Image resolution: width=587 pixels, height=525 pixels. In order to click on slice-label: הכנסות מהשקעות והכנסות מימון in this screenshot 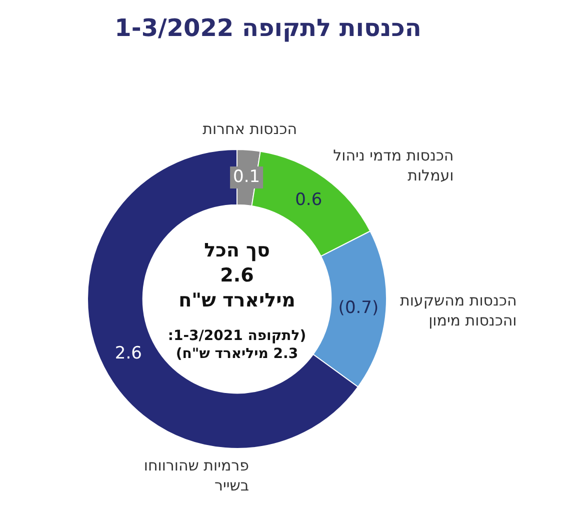, I will do `click(458, 311)`.